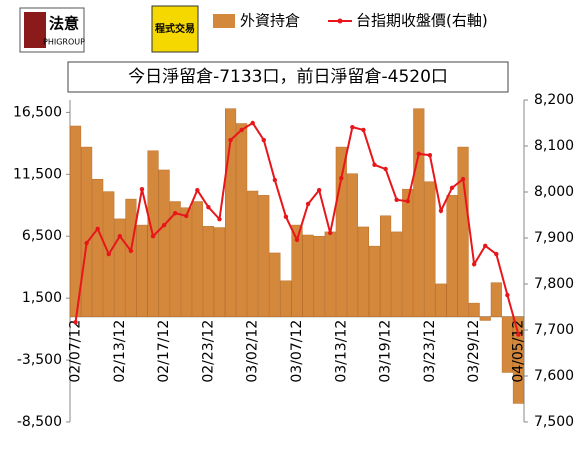 The height and width of the screenshot is (451, 584). What do you see at coordinates (518, 351) in the screenshot?
I see `x-tick-label: 04/05/12` at bounding box center [518, 351].